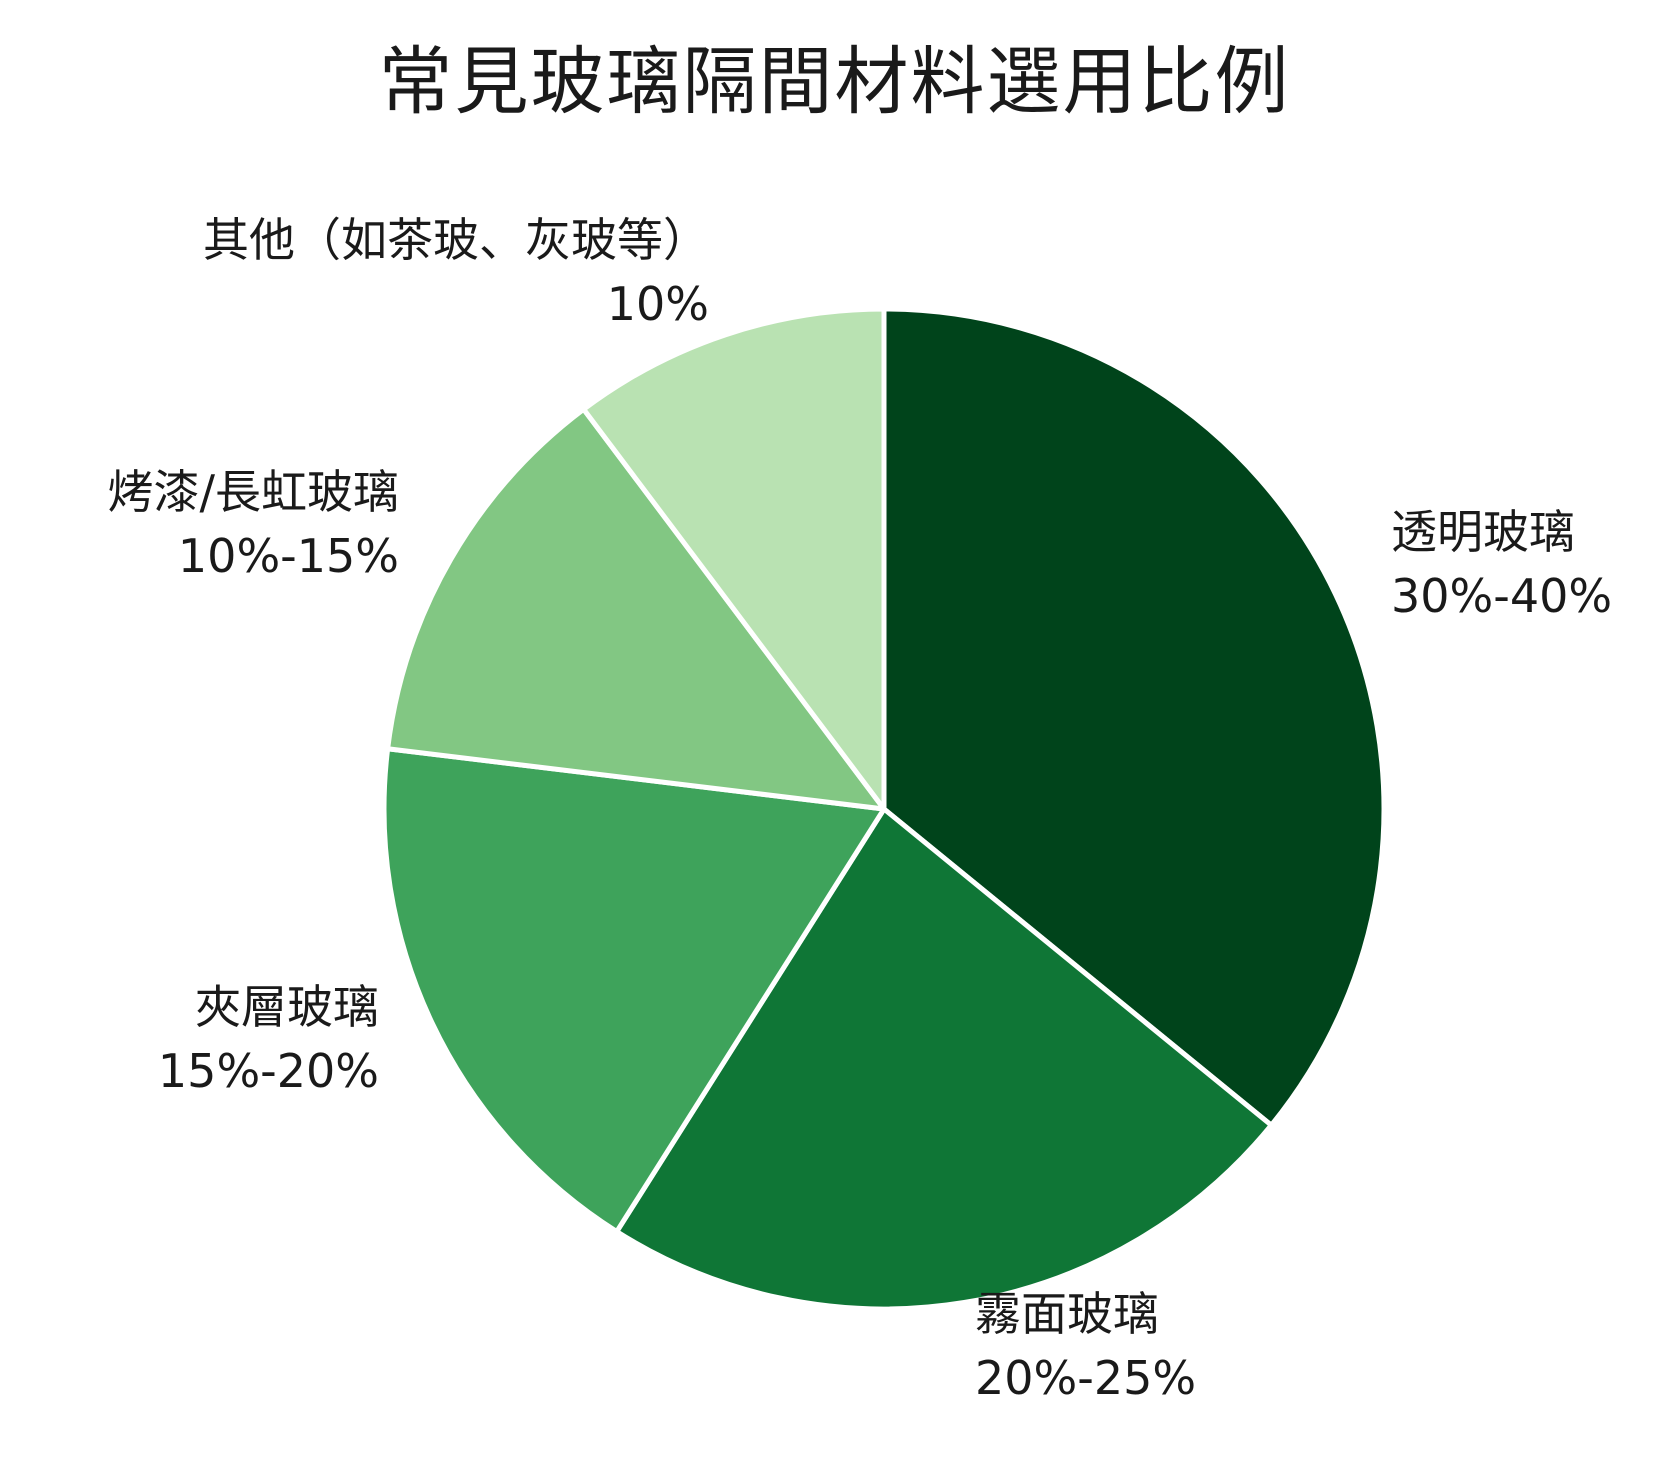 Image resolution: width=1669 pixels, height=1468 pixels. Describe the element at coordinates (268, 1071) in the screenshot. I see `slice-percent: 15%-20%` at that location.